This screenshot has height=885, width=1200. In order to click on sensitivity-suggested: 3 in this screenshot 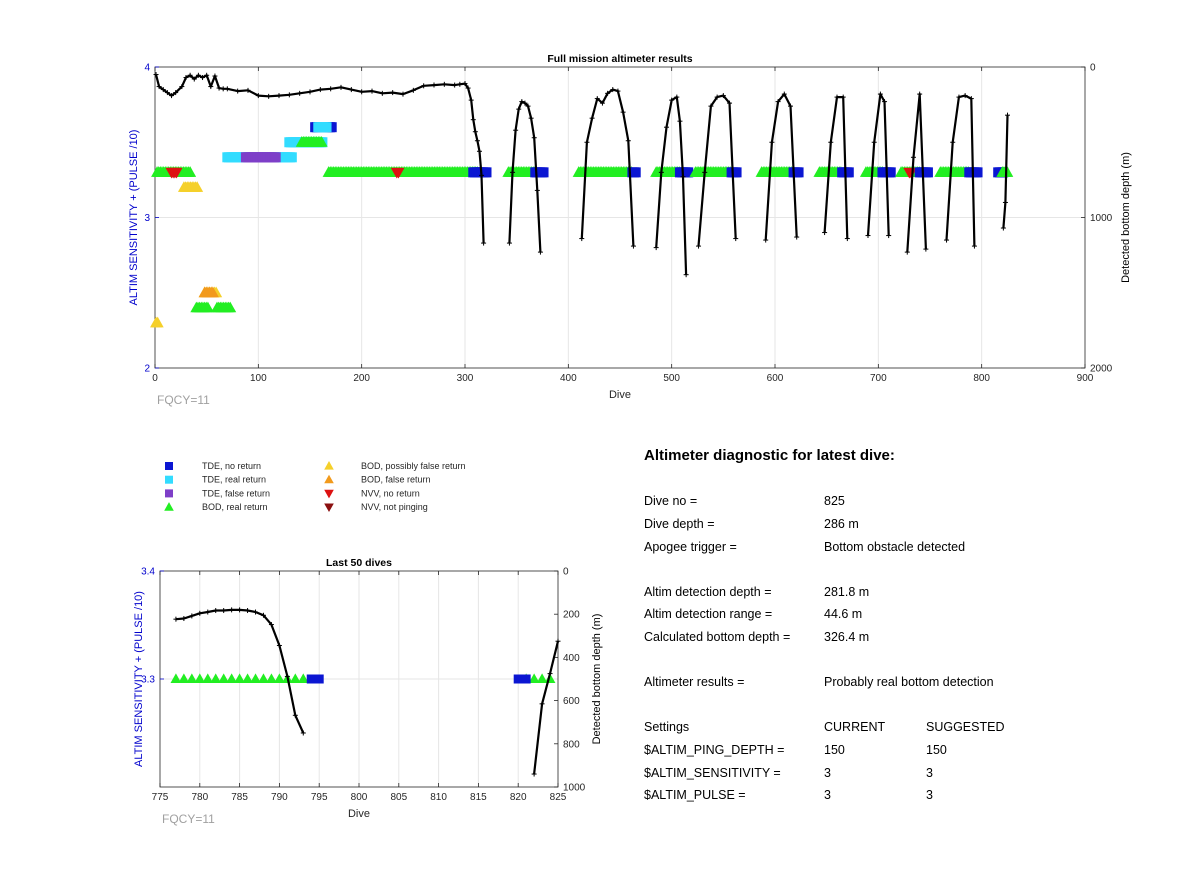, I will do `click(929, 773)`.